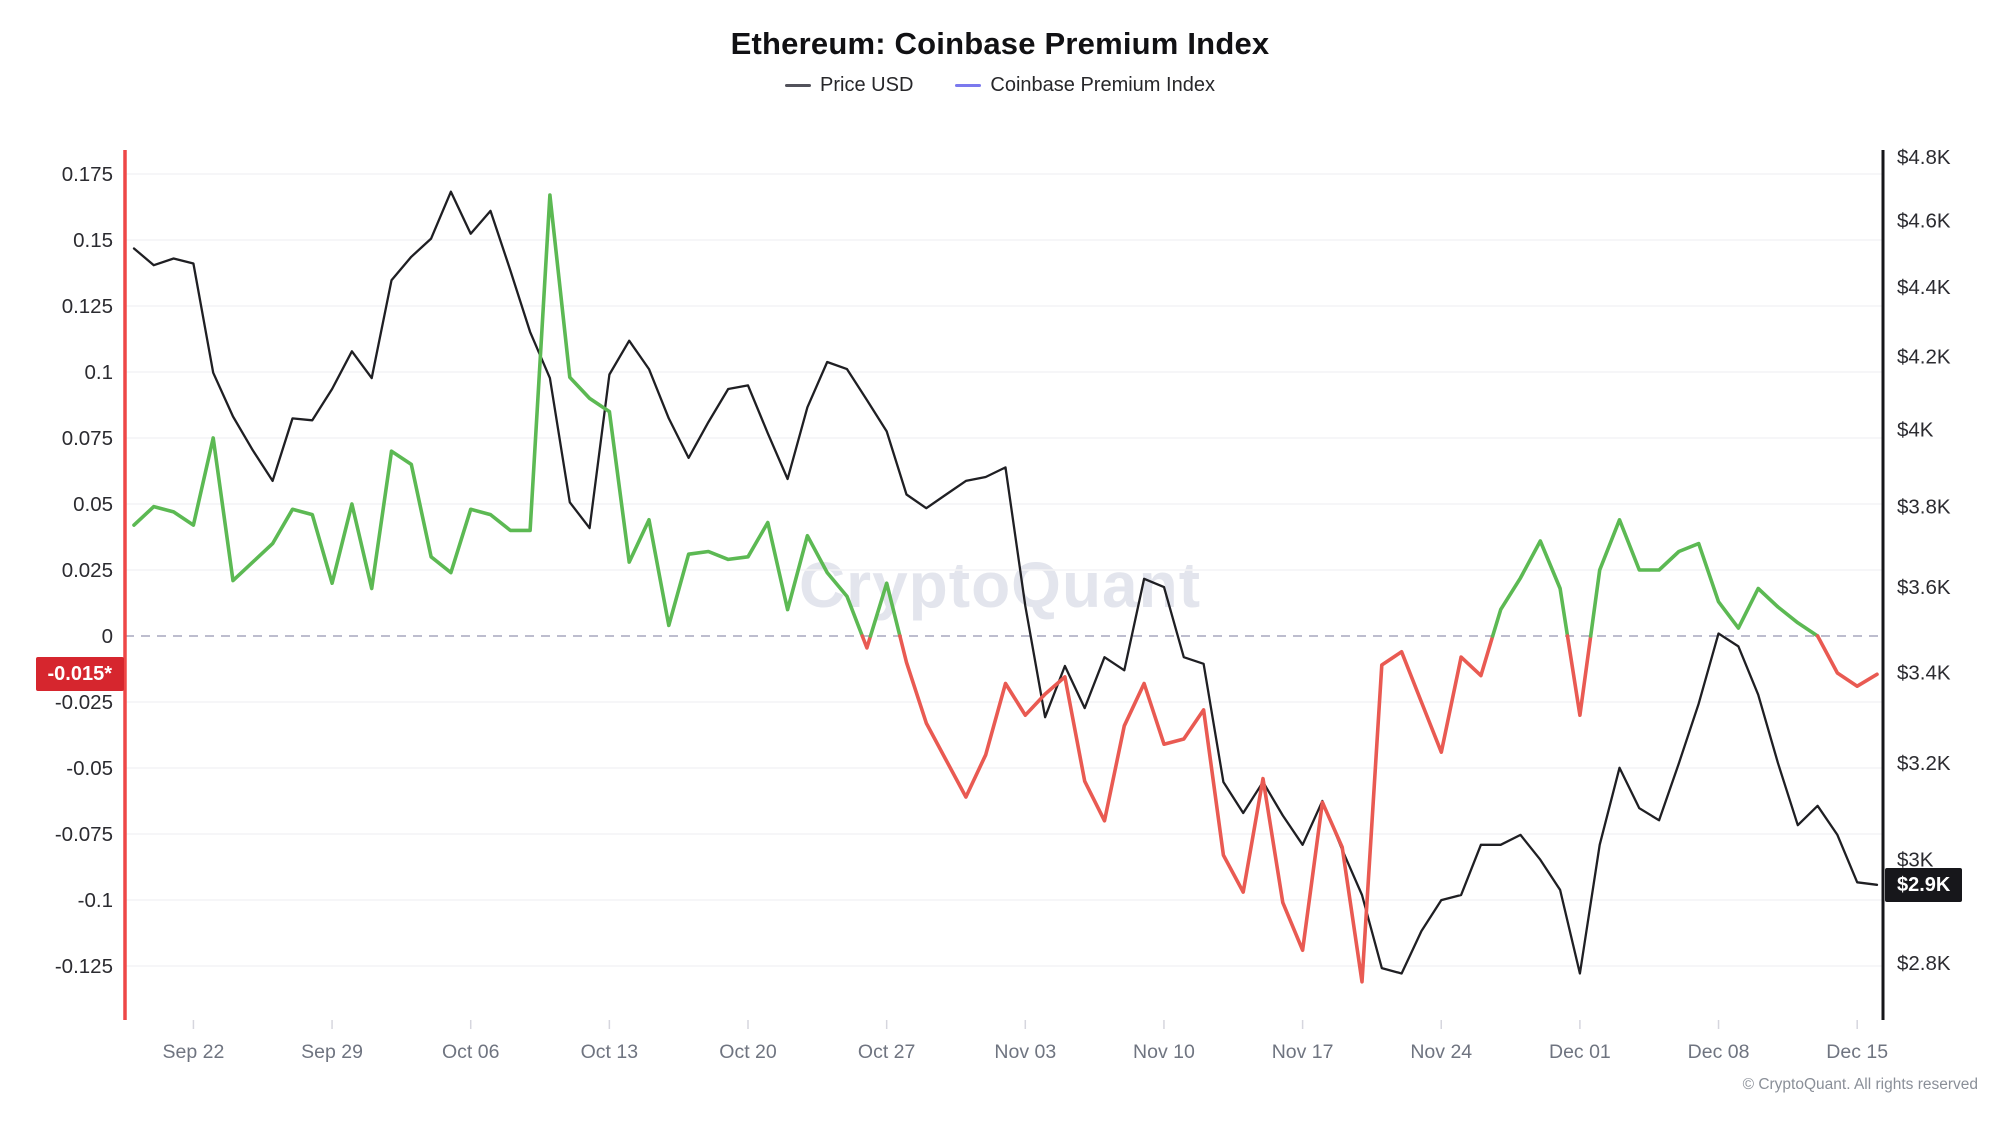 The height and width of the screenshot is (1125, 2000). Describe the element at coordinates (99, 372) in the screenshot. I see `svg-text: 0.1` at that location.